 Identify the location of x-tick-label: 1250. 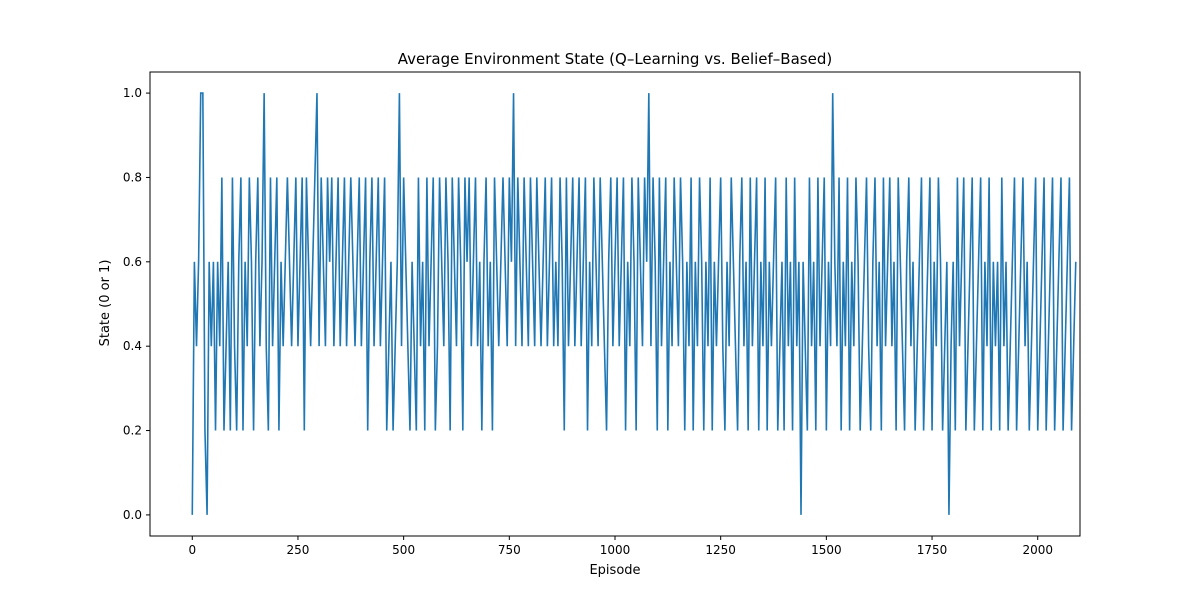
(720, 550).